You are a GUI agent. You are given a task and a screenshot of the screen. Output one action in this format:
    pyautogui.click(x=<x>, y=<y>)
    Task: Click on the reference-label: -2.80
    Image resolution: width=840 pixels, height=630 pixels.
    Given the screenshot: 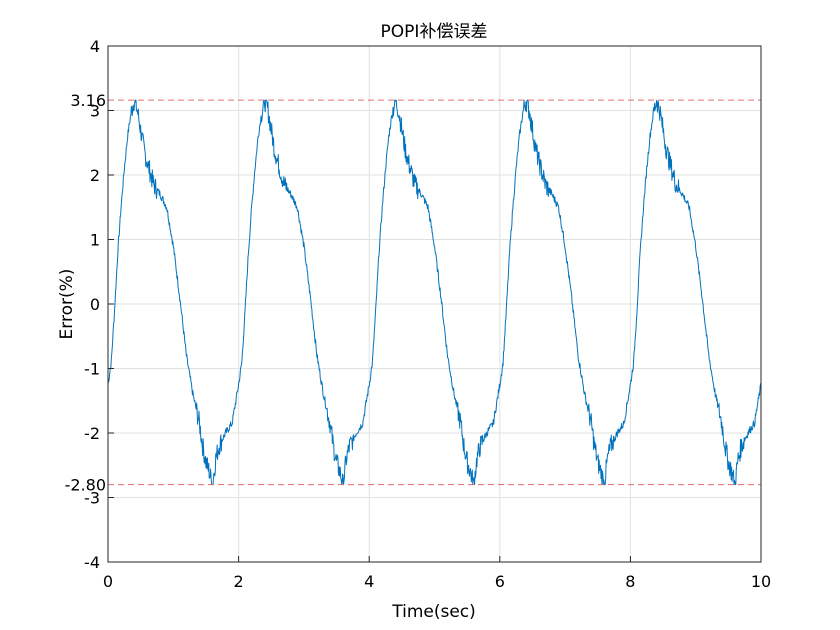 What is the action you would take?
    pyautogui.click(x=85, y=485)
    